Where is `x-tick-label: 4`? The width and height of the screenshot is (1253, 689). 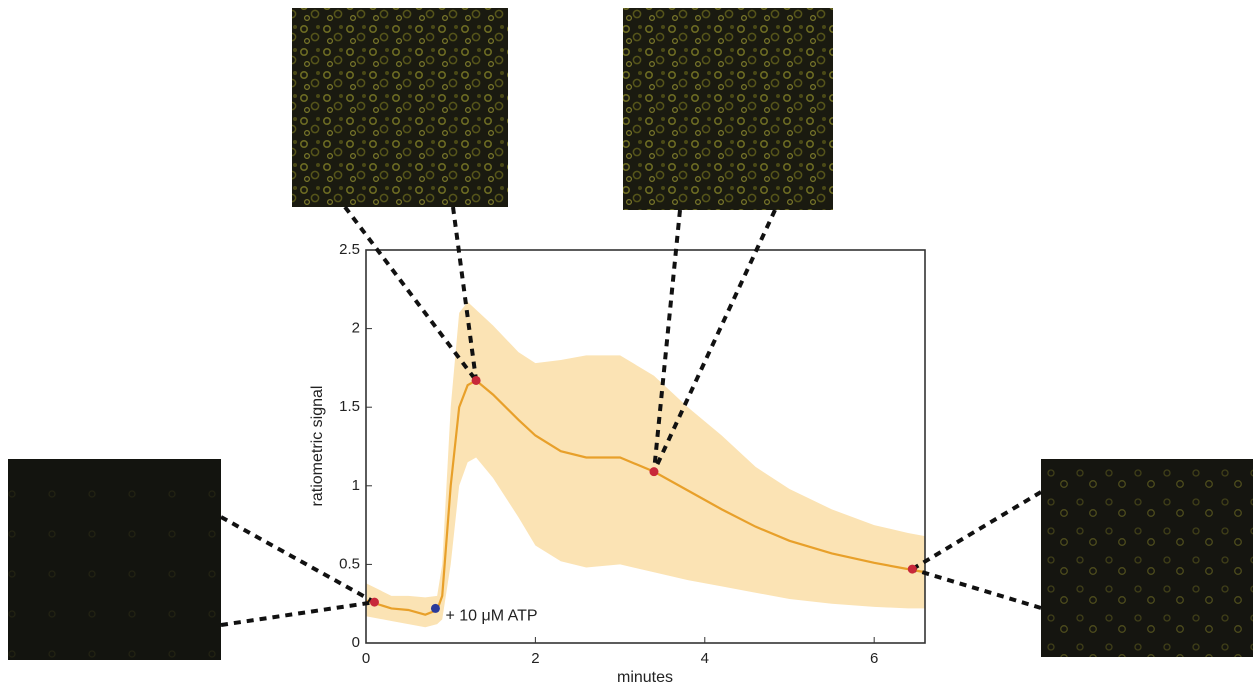
x-tick-label: 4 is located at coordinates (705, 658).